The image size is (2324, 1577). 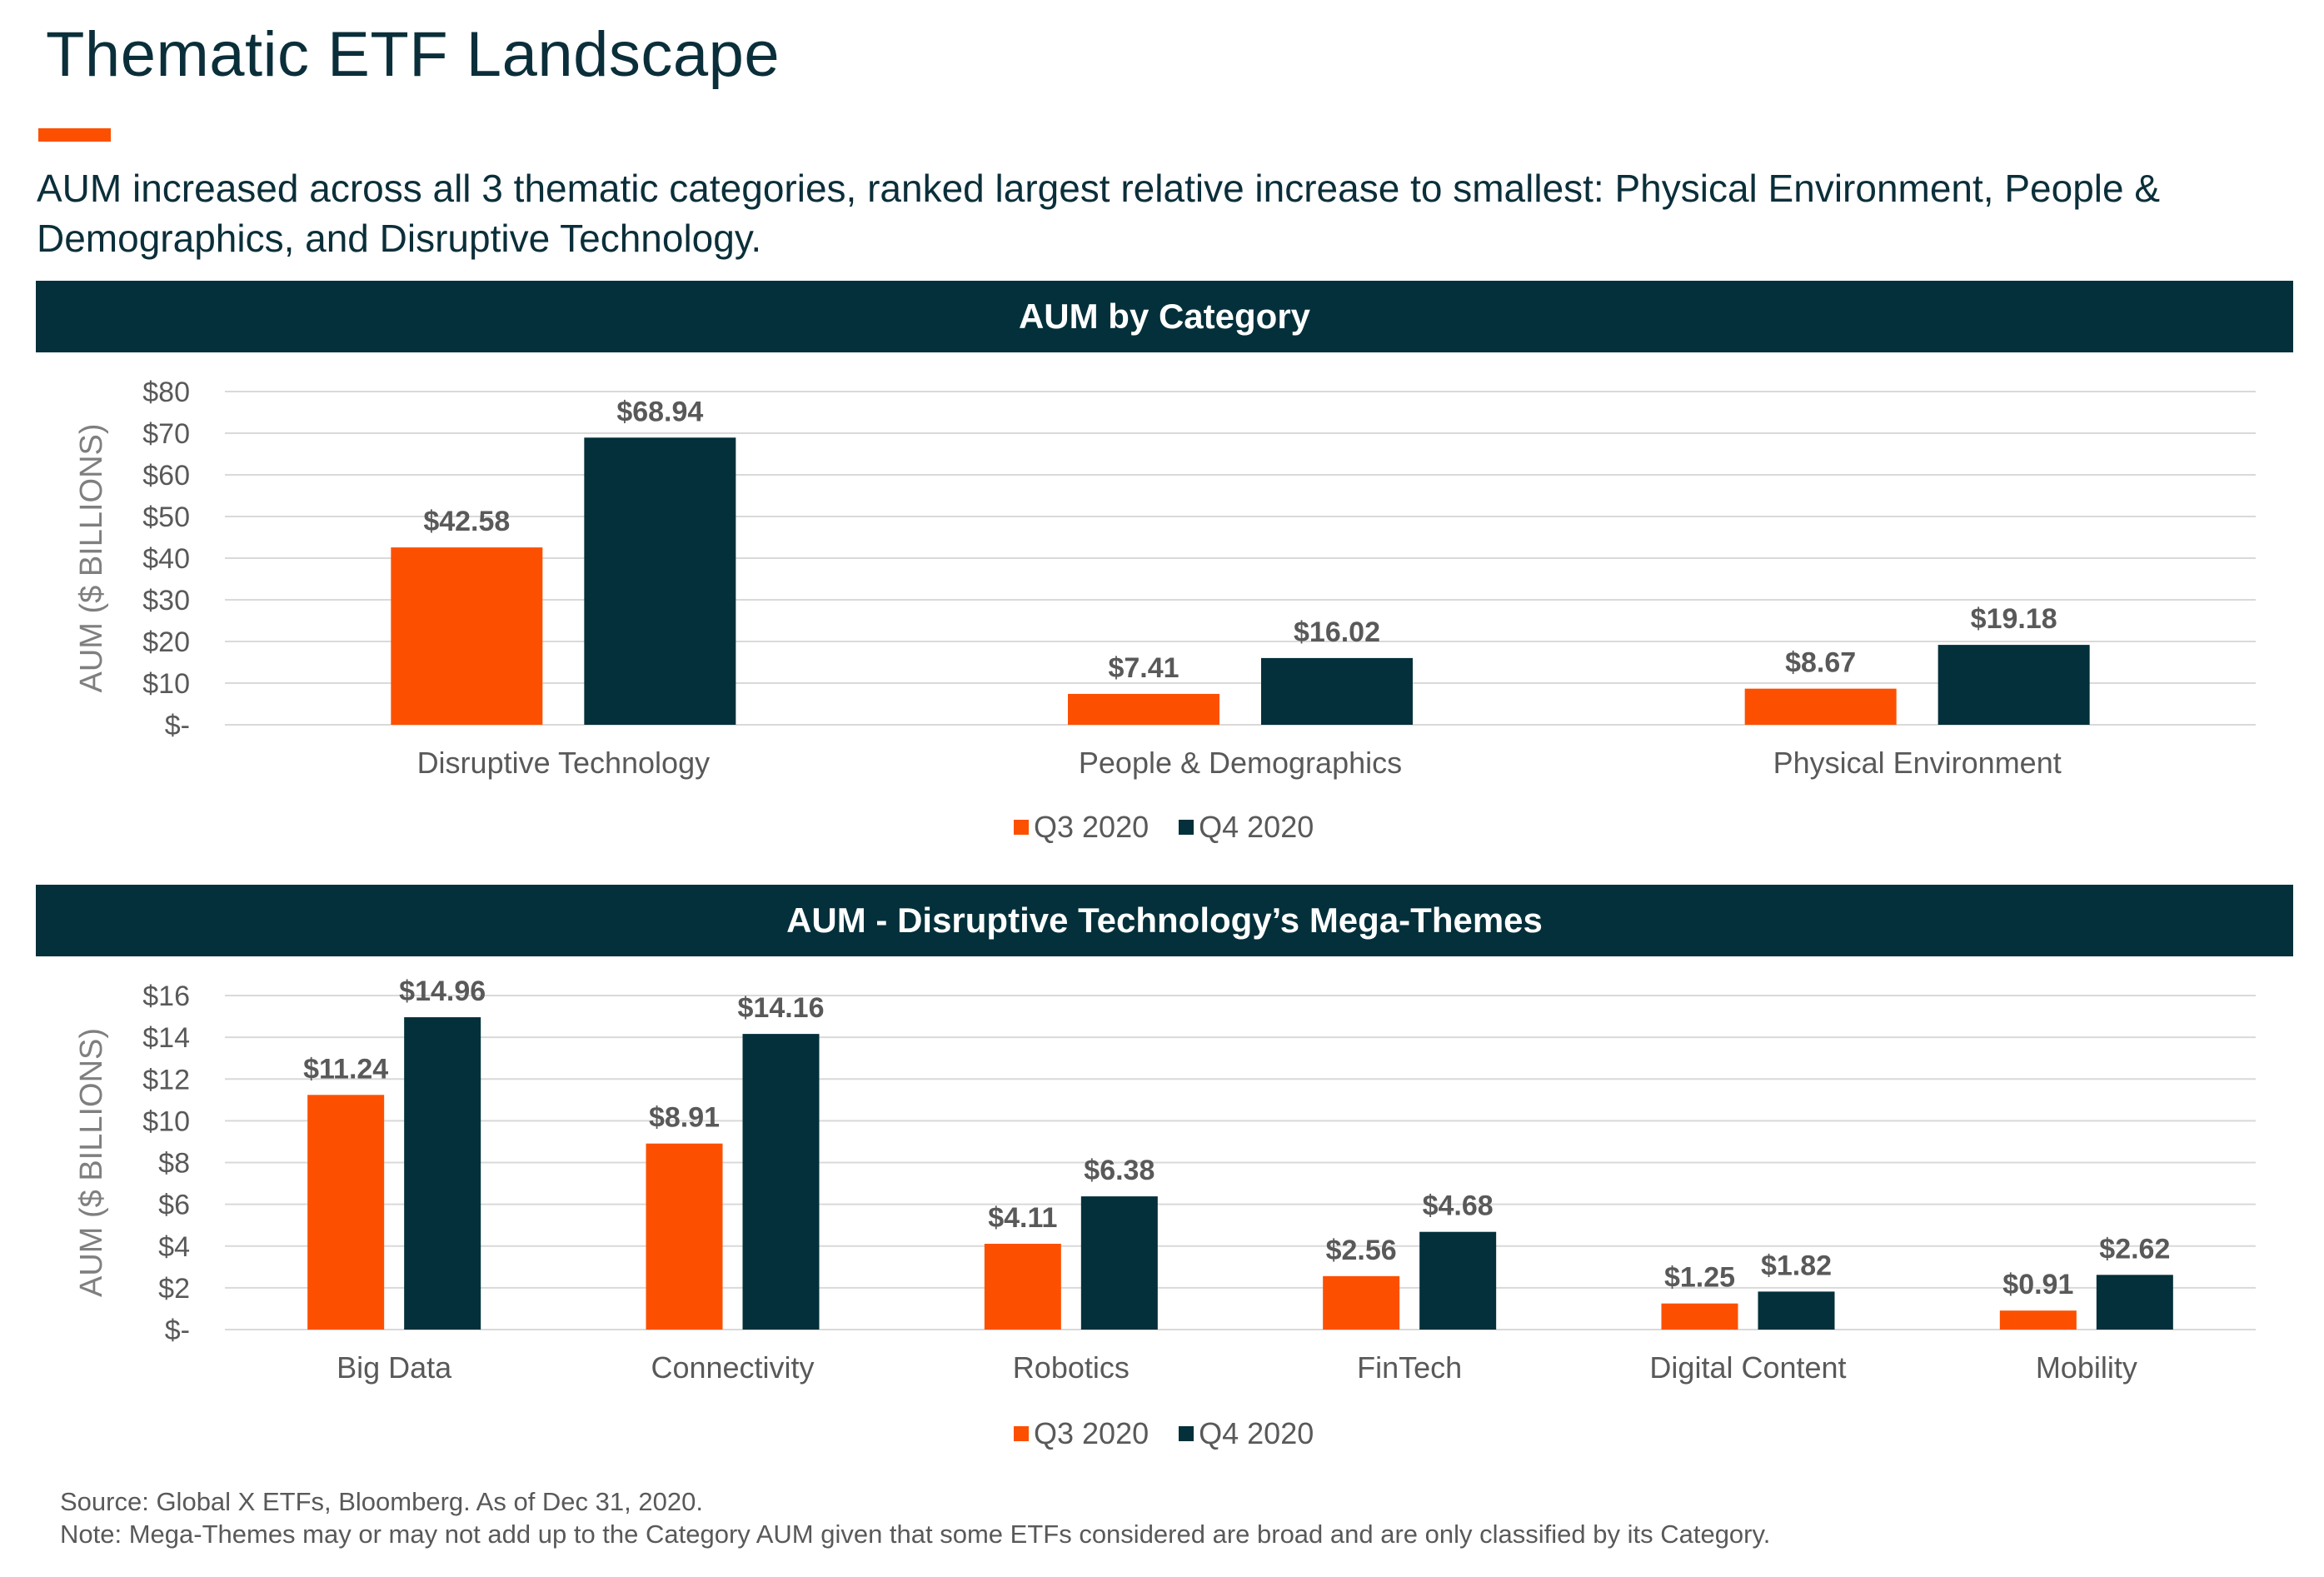 I want to click on chart2-legend: Q3 2020 Q4 2020, so click(x=1179, y=1434).